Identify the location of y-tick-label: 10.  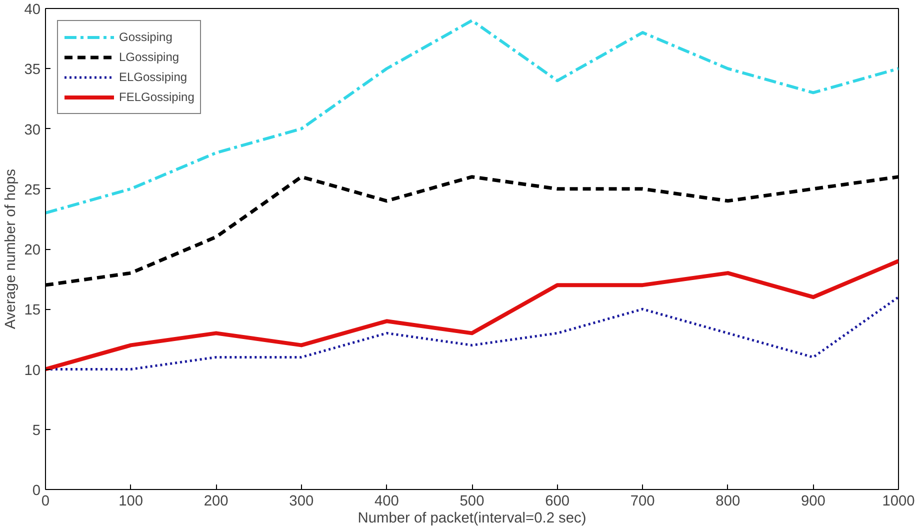
(32, 370).